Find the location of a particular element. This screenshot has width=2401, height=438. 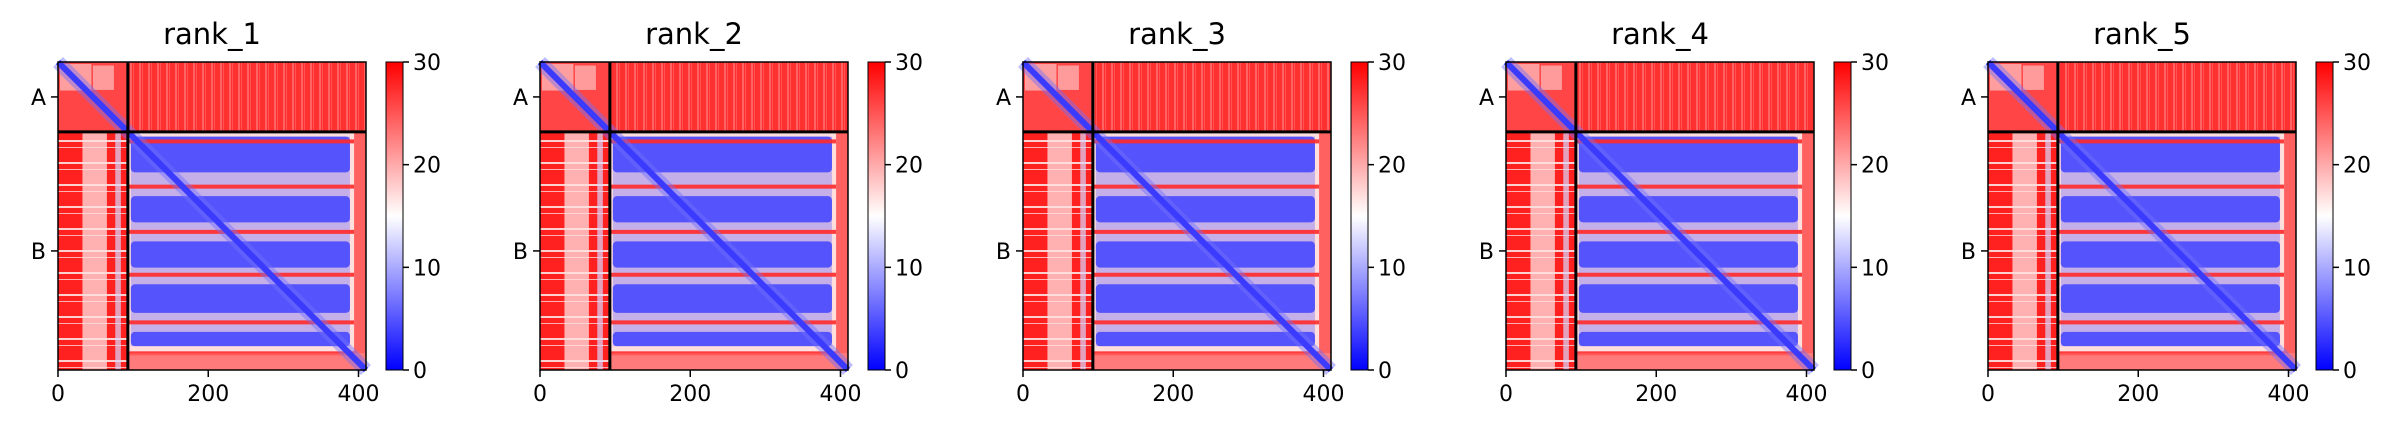

panel-title: rank_1 is located at coordinates (212, 34).